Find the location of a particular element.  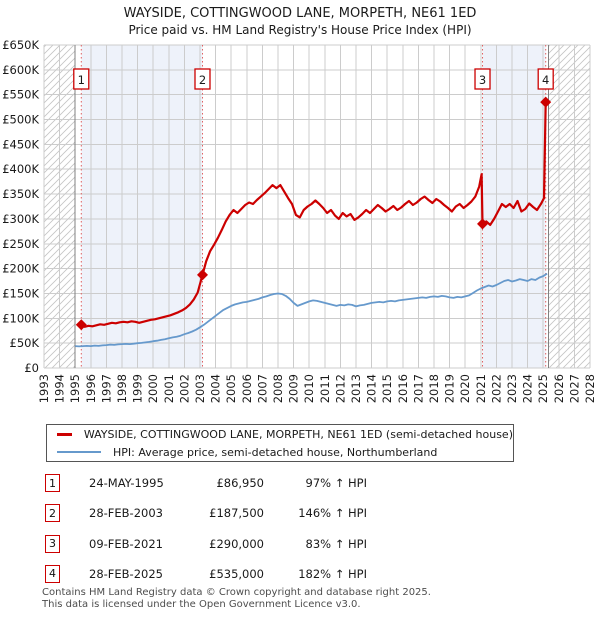

x-axis-tick-label: 2024 is located at coordinates (528, 388).